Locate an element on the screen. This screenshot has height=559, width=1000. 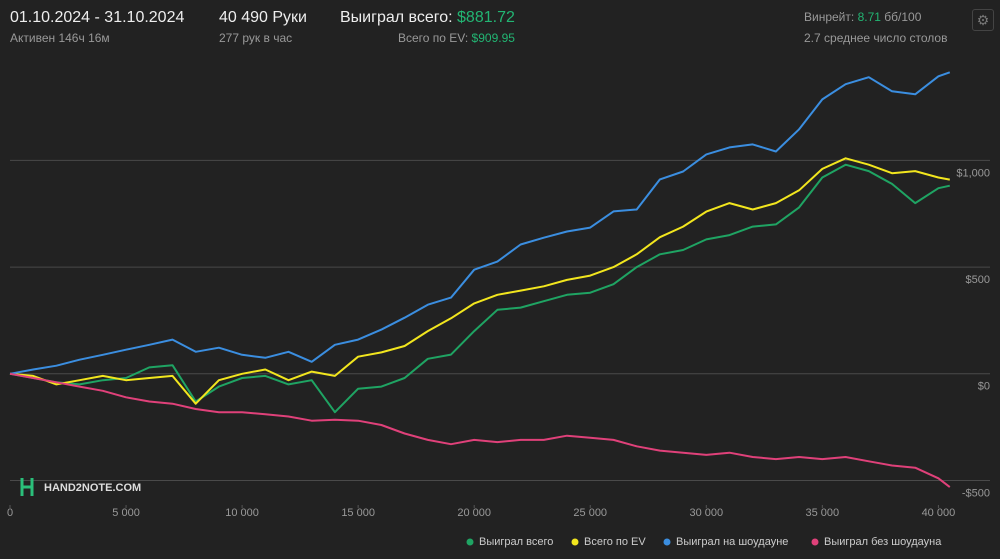
legend-label: Выиграл без шоудауна is located at coordinates (883, 542).